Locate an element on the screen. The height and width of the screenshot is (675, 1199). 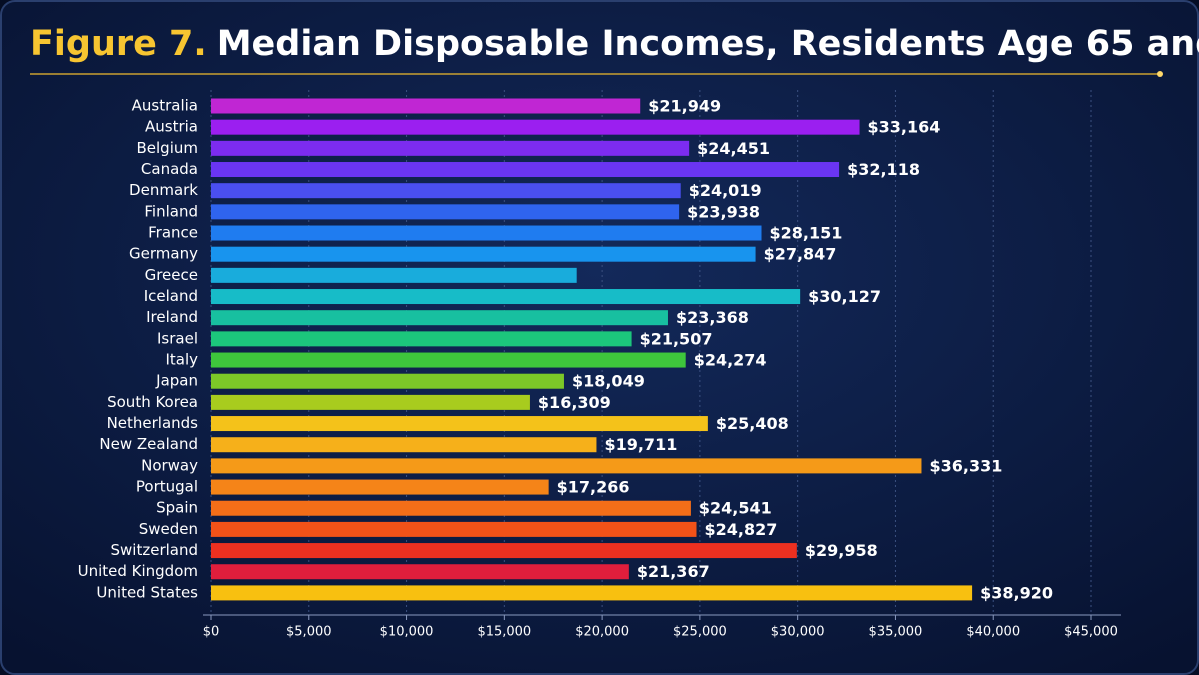
x-tick-label: $5,000 is located at coordinates (309, 632).